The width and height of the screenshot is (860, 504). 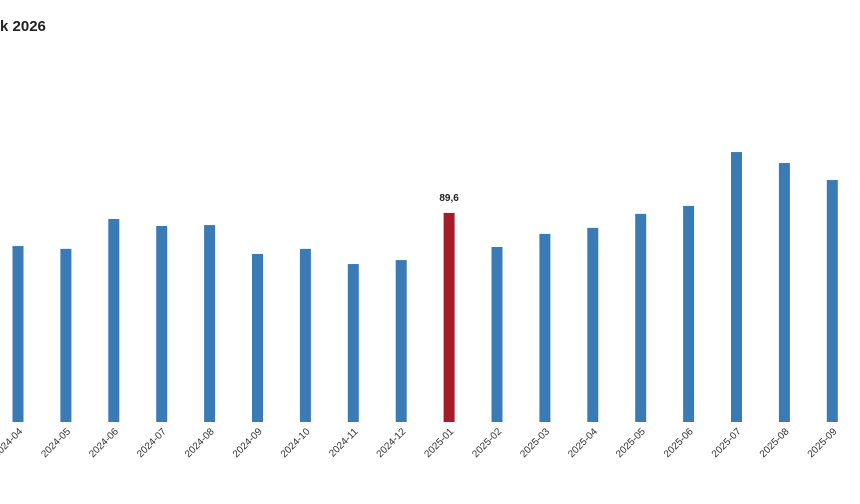 What do you see at coordinates (487, 443) in the screenshot?
I see `x-tick-label: 2025-02` at bounding box center [487, 443].